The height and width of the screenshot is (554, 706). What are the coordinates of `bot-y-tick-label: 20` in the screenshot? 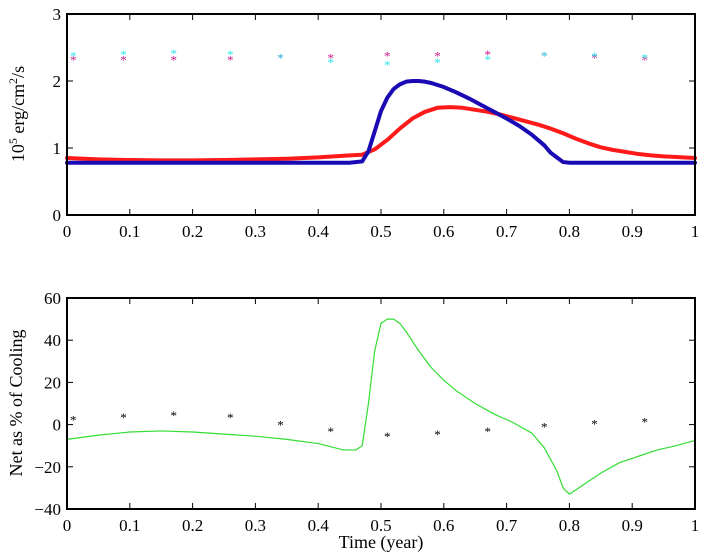 It's located at (52, 382).